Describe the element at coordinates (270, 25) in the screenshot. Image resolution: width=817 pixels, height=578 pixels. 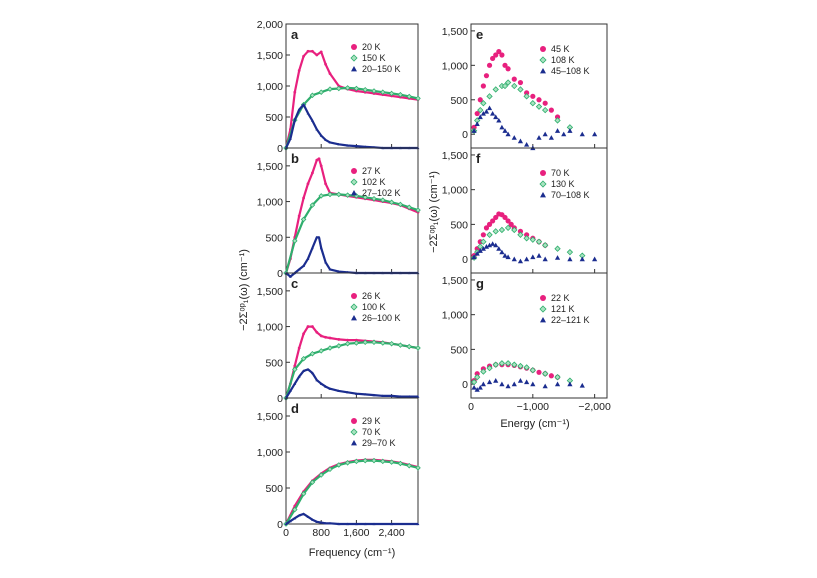
I see `y-tick-label: 2,000` at that location.